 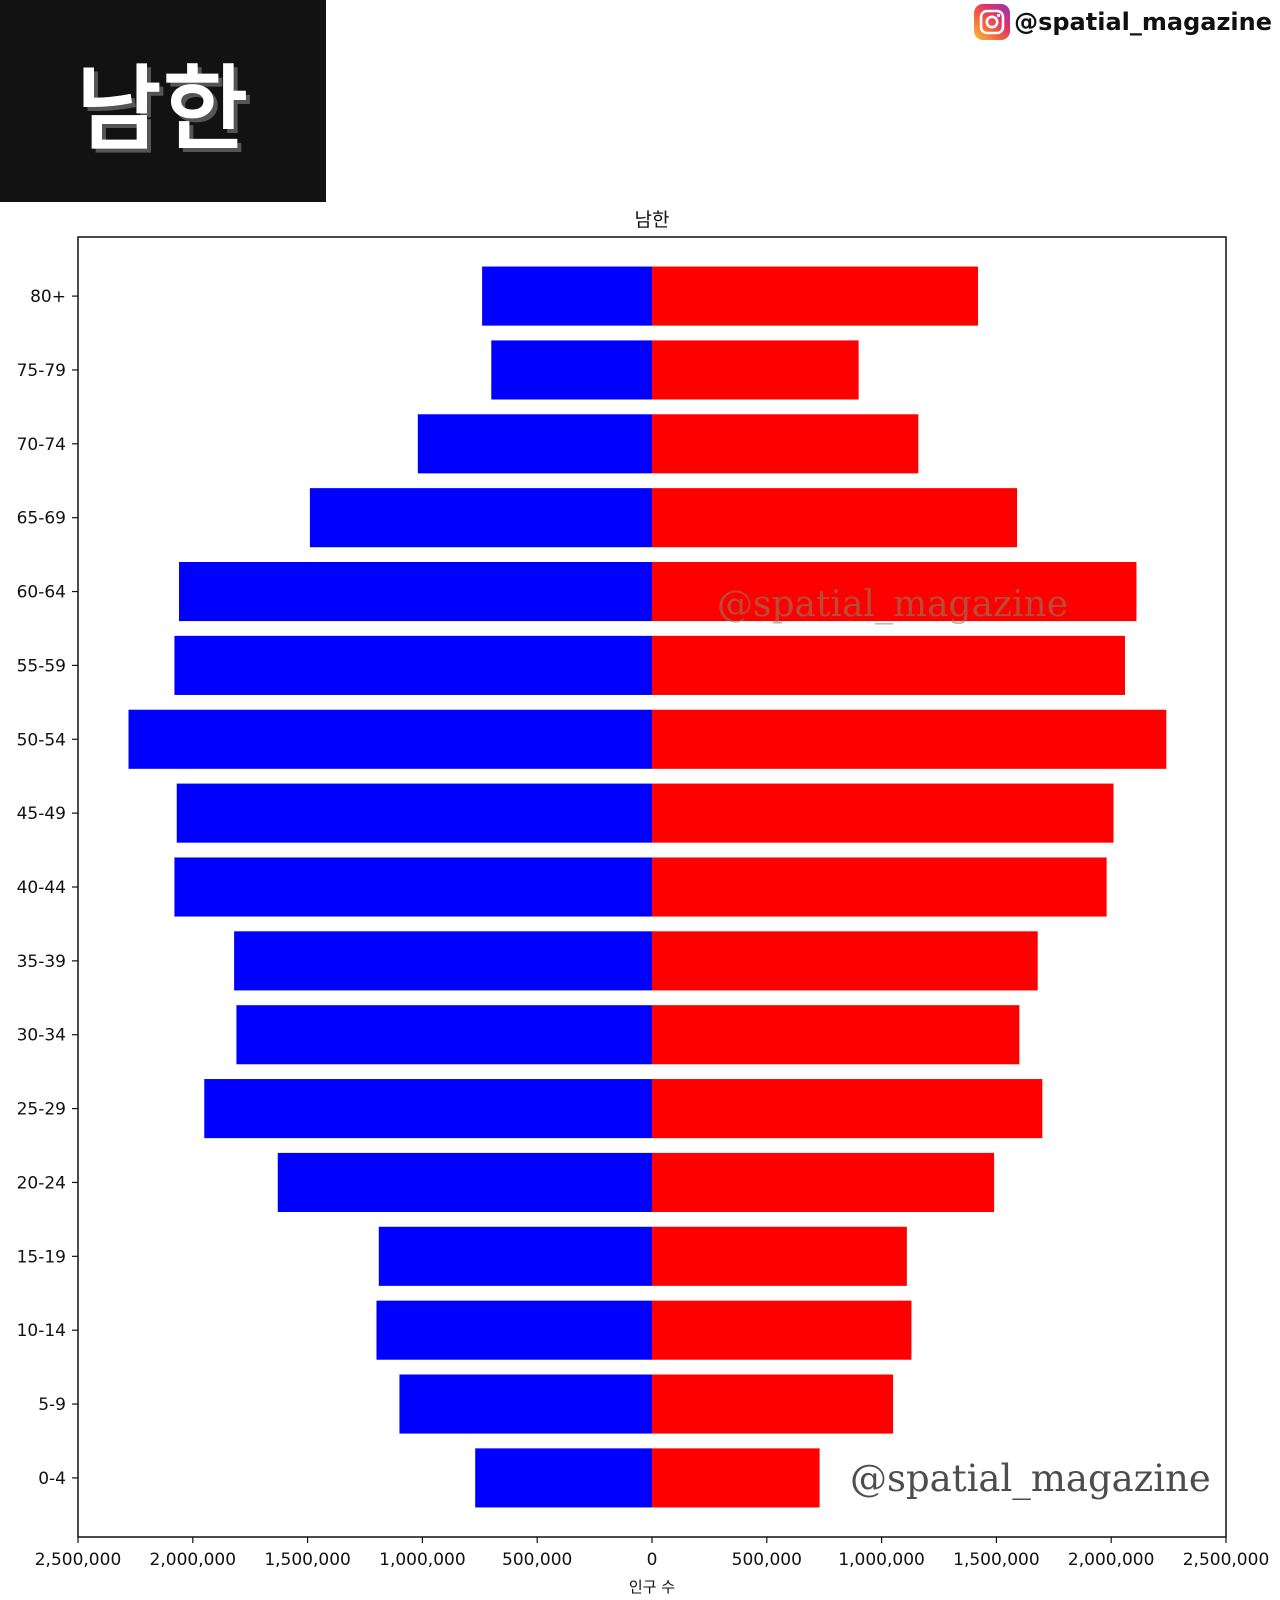 I want to click on y-tick-label: 5-9, so click(x=52, y=1405).